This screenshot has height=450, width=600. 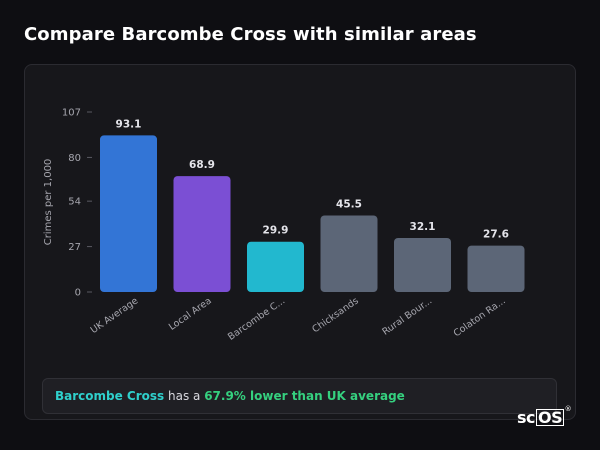 I want to click on value-label-2: 29.9, so click(x=276, y=231).